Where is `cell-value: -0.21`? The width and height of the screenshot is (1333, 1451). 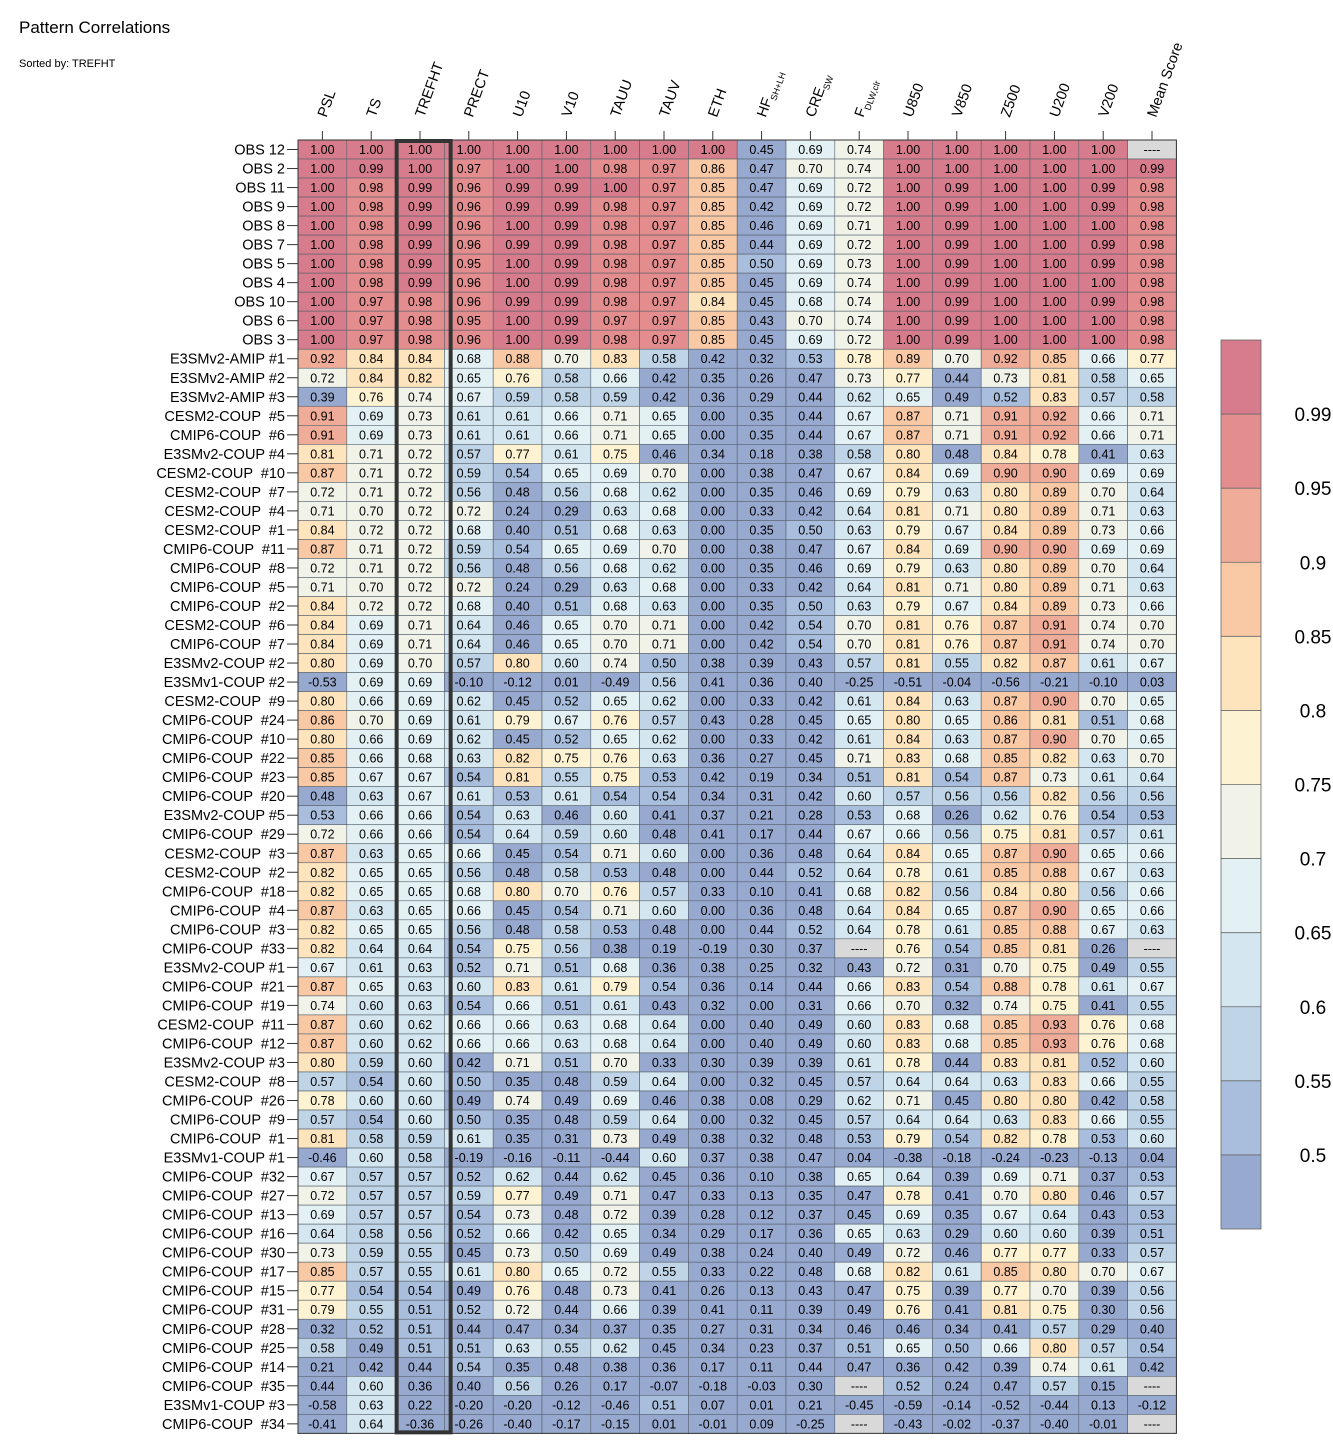 cell-value: -0.21 is located at coordinates (1054, 683).